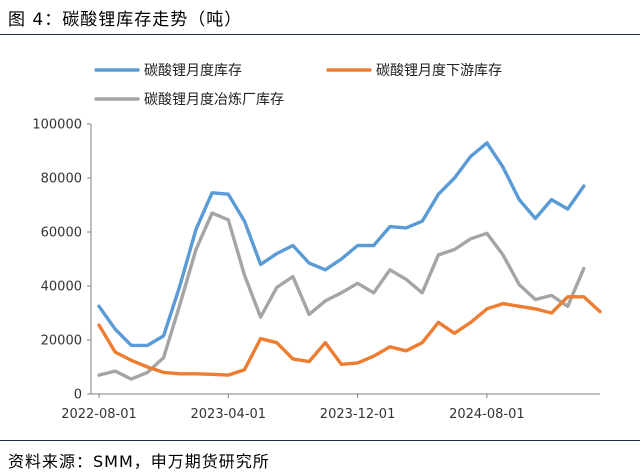 This screenshot has width=640, height=475. Describe the element at coordinates (487, 414) in the screenshot. I see `x-tick-label: 2024-08-01` at that location.